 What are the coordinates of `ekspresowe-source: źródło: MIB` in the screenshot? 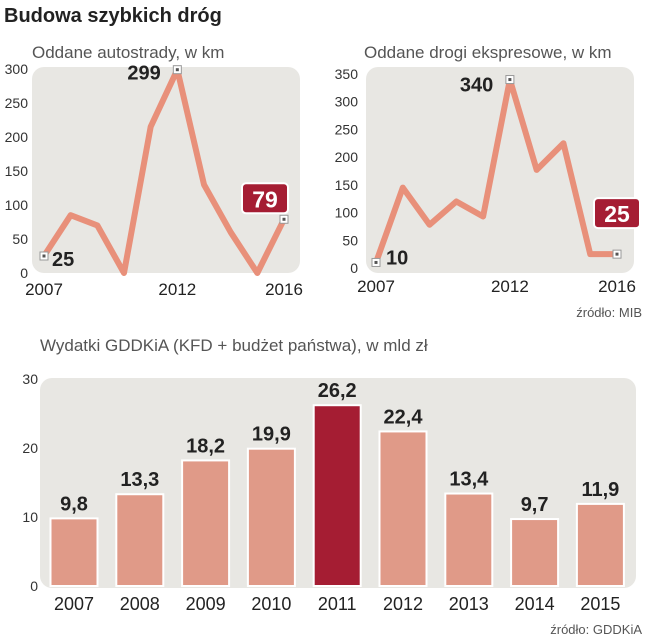 It's located at (609, 312).